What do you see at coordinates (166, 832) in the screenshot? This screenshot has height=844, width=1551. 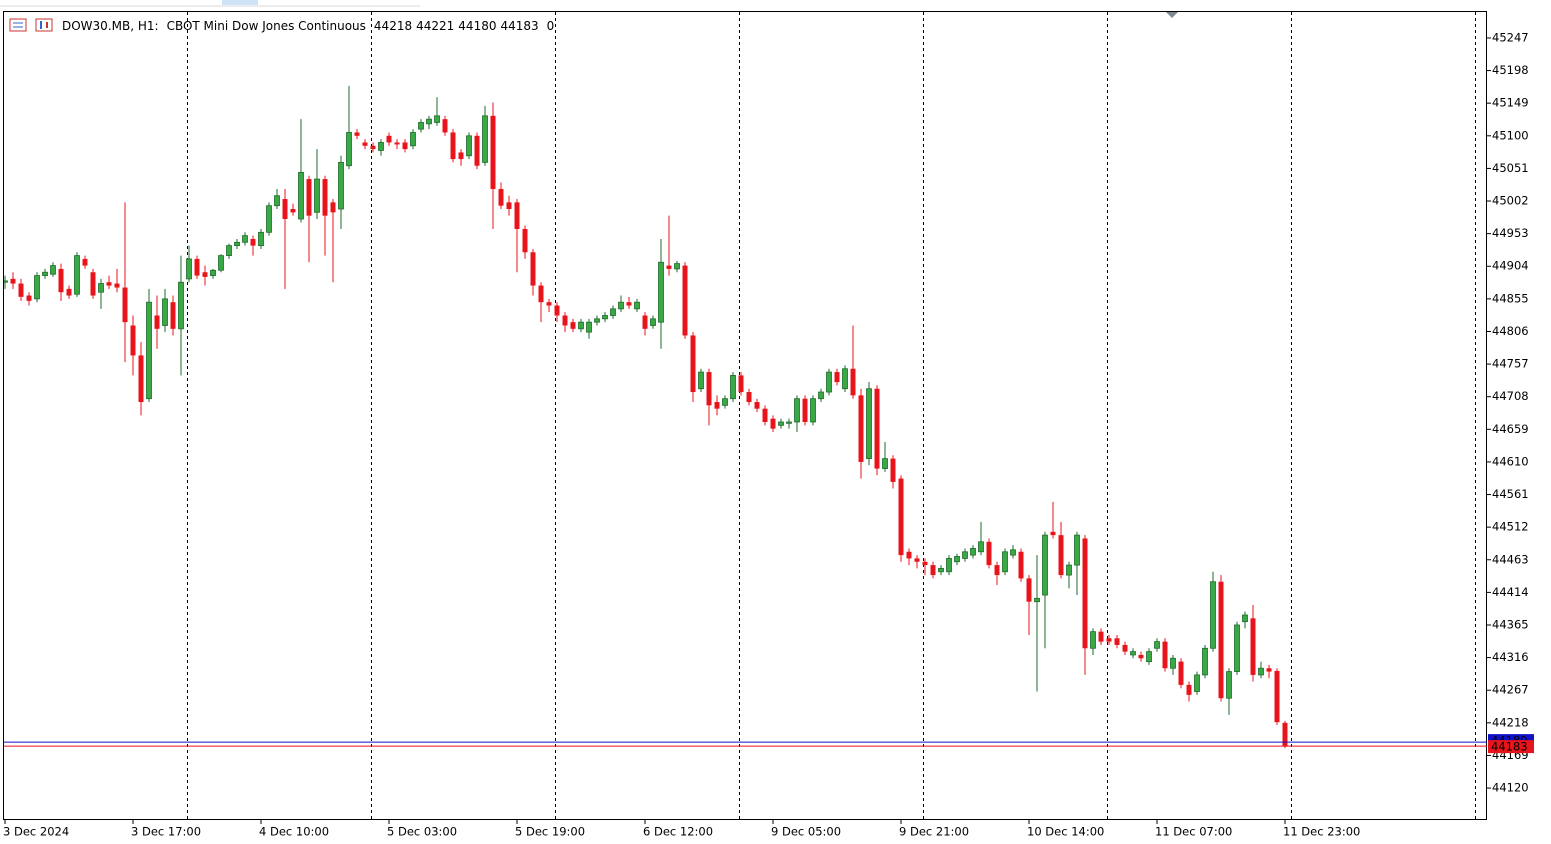 I see `x-tick-label: 3 Dec 17:00` at bounding box center [166, 832].